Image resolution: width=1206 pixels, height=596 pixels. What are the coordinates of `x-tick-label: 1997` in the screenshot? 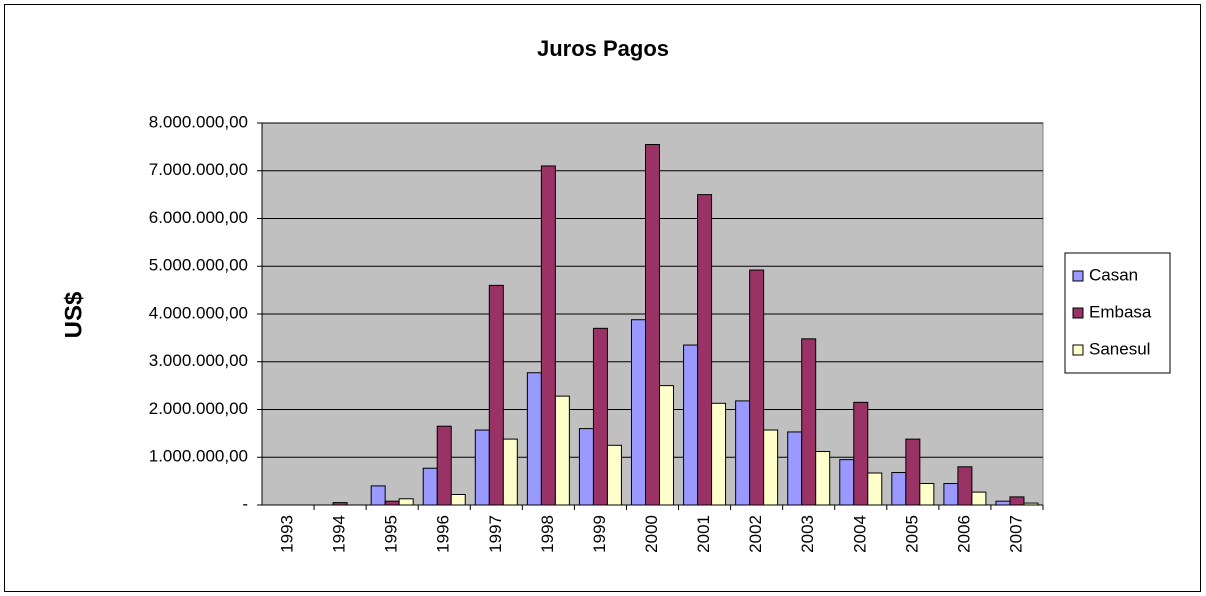 It's located at (495, 534).